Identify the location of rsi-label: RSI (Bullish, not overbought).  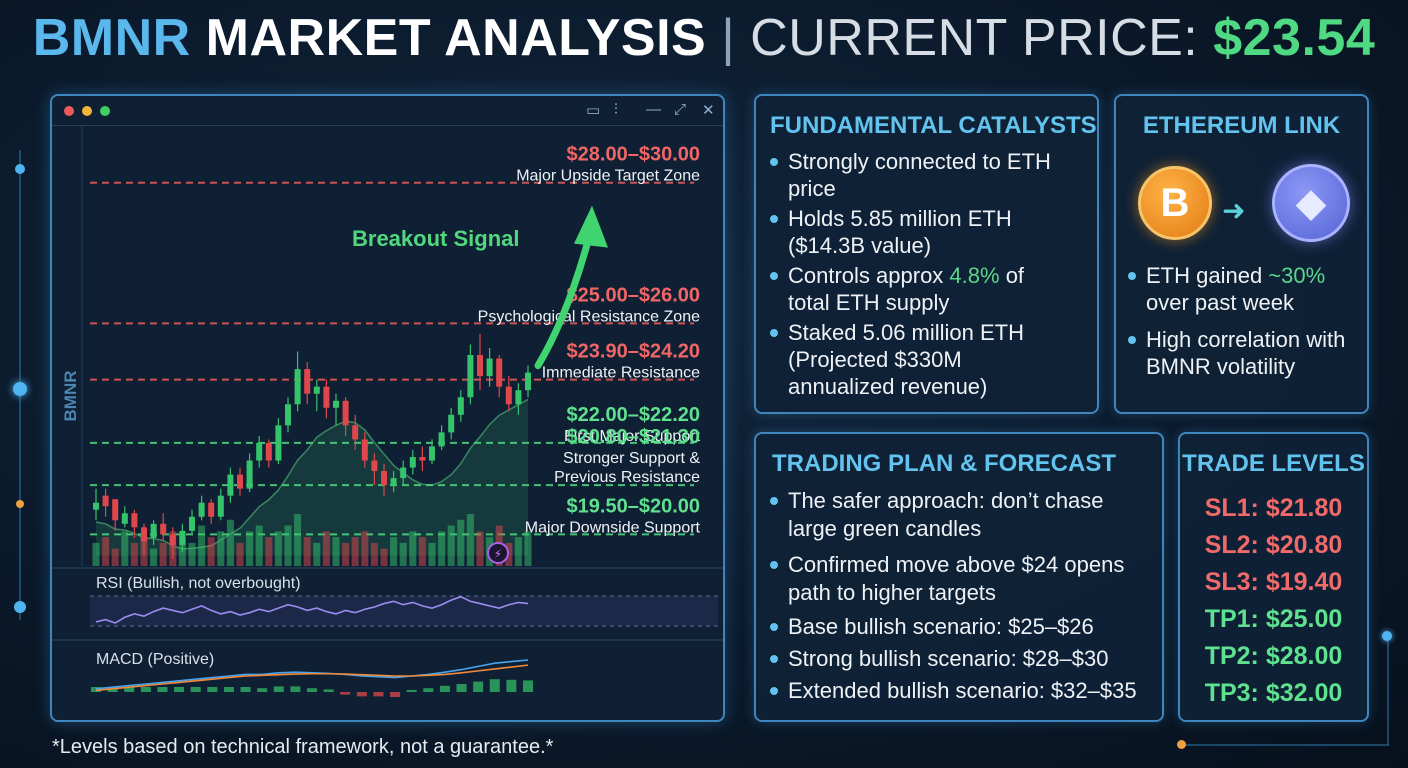
(198, 583).